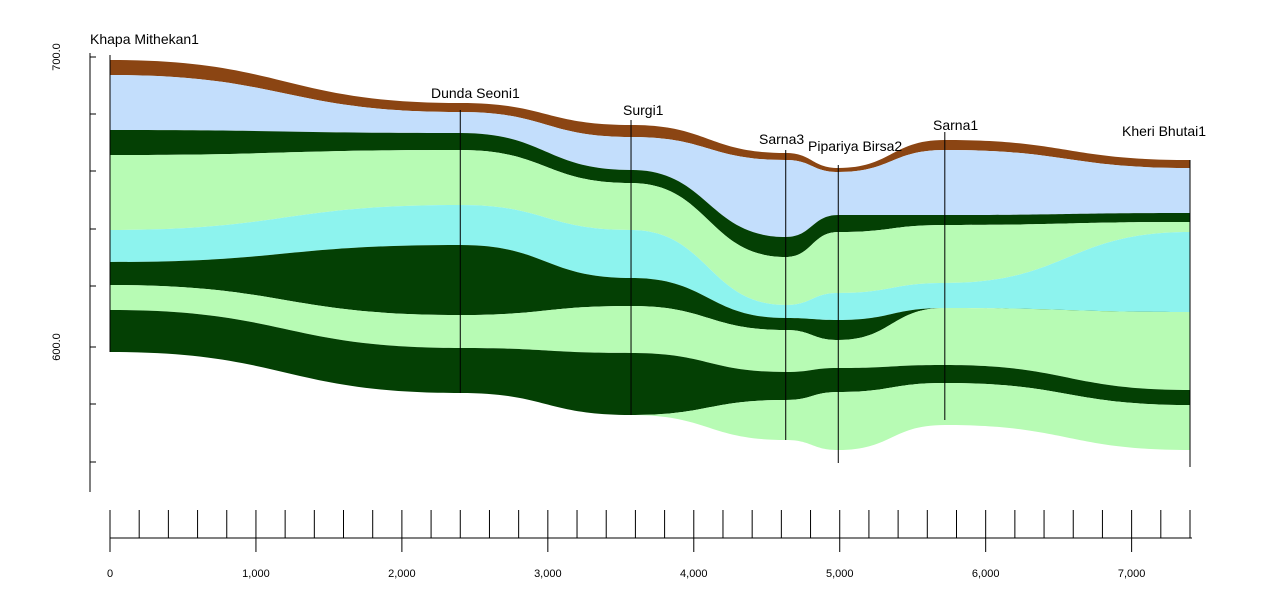 The width and height of the screenshot is (1280, 603). I want to click on x-tick-label: 0, so click(110, 574).